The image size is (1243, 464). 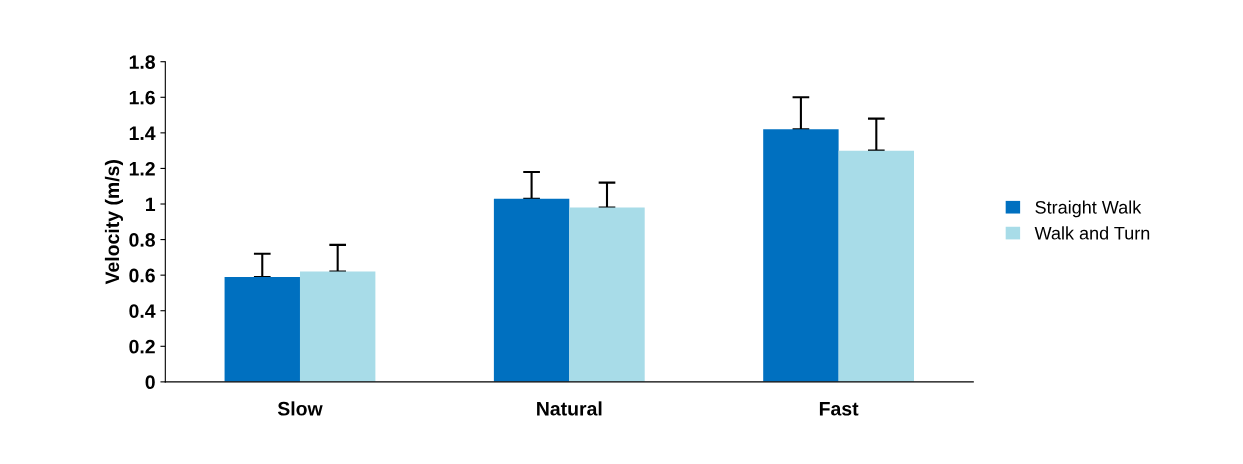 What do you see at coordinates (142, 311) in the screenshot?
I see `y-tick-label: 0.4` at bounding box center [142, 311].